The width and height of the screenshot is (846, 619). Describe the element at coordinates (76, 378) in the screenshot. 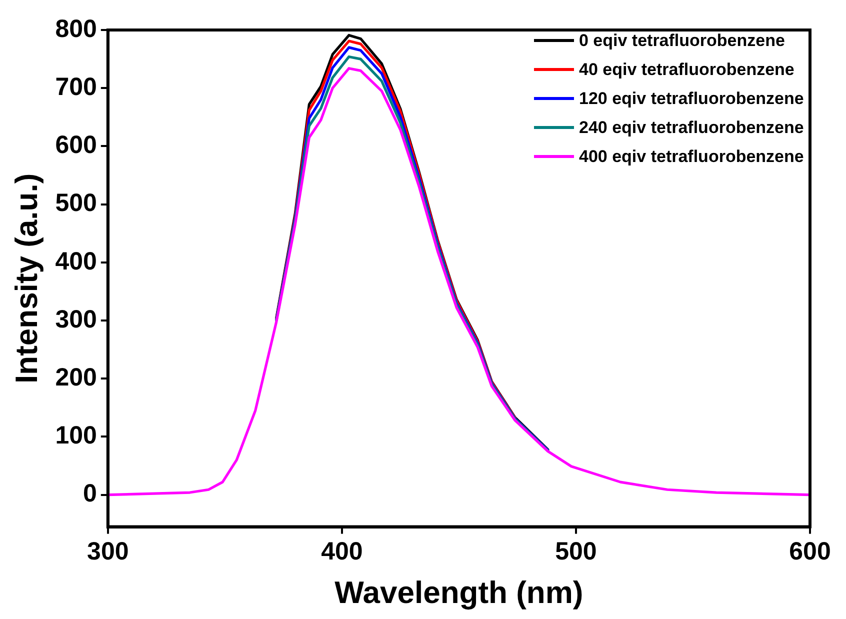

I see `y-tick-label: 200` at that location.